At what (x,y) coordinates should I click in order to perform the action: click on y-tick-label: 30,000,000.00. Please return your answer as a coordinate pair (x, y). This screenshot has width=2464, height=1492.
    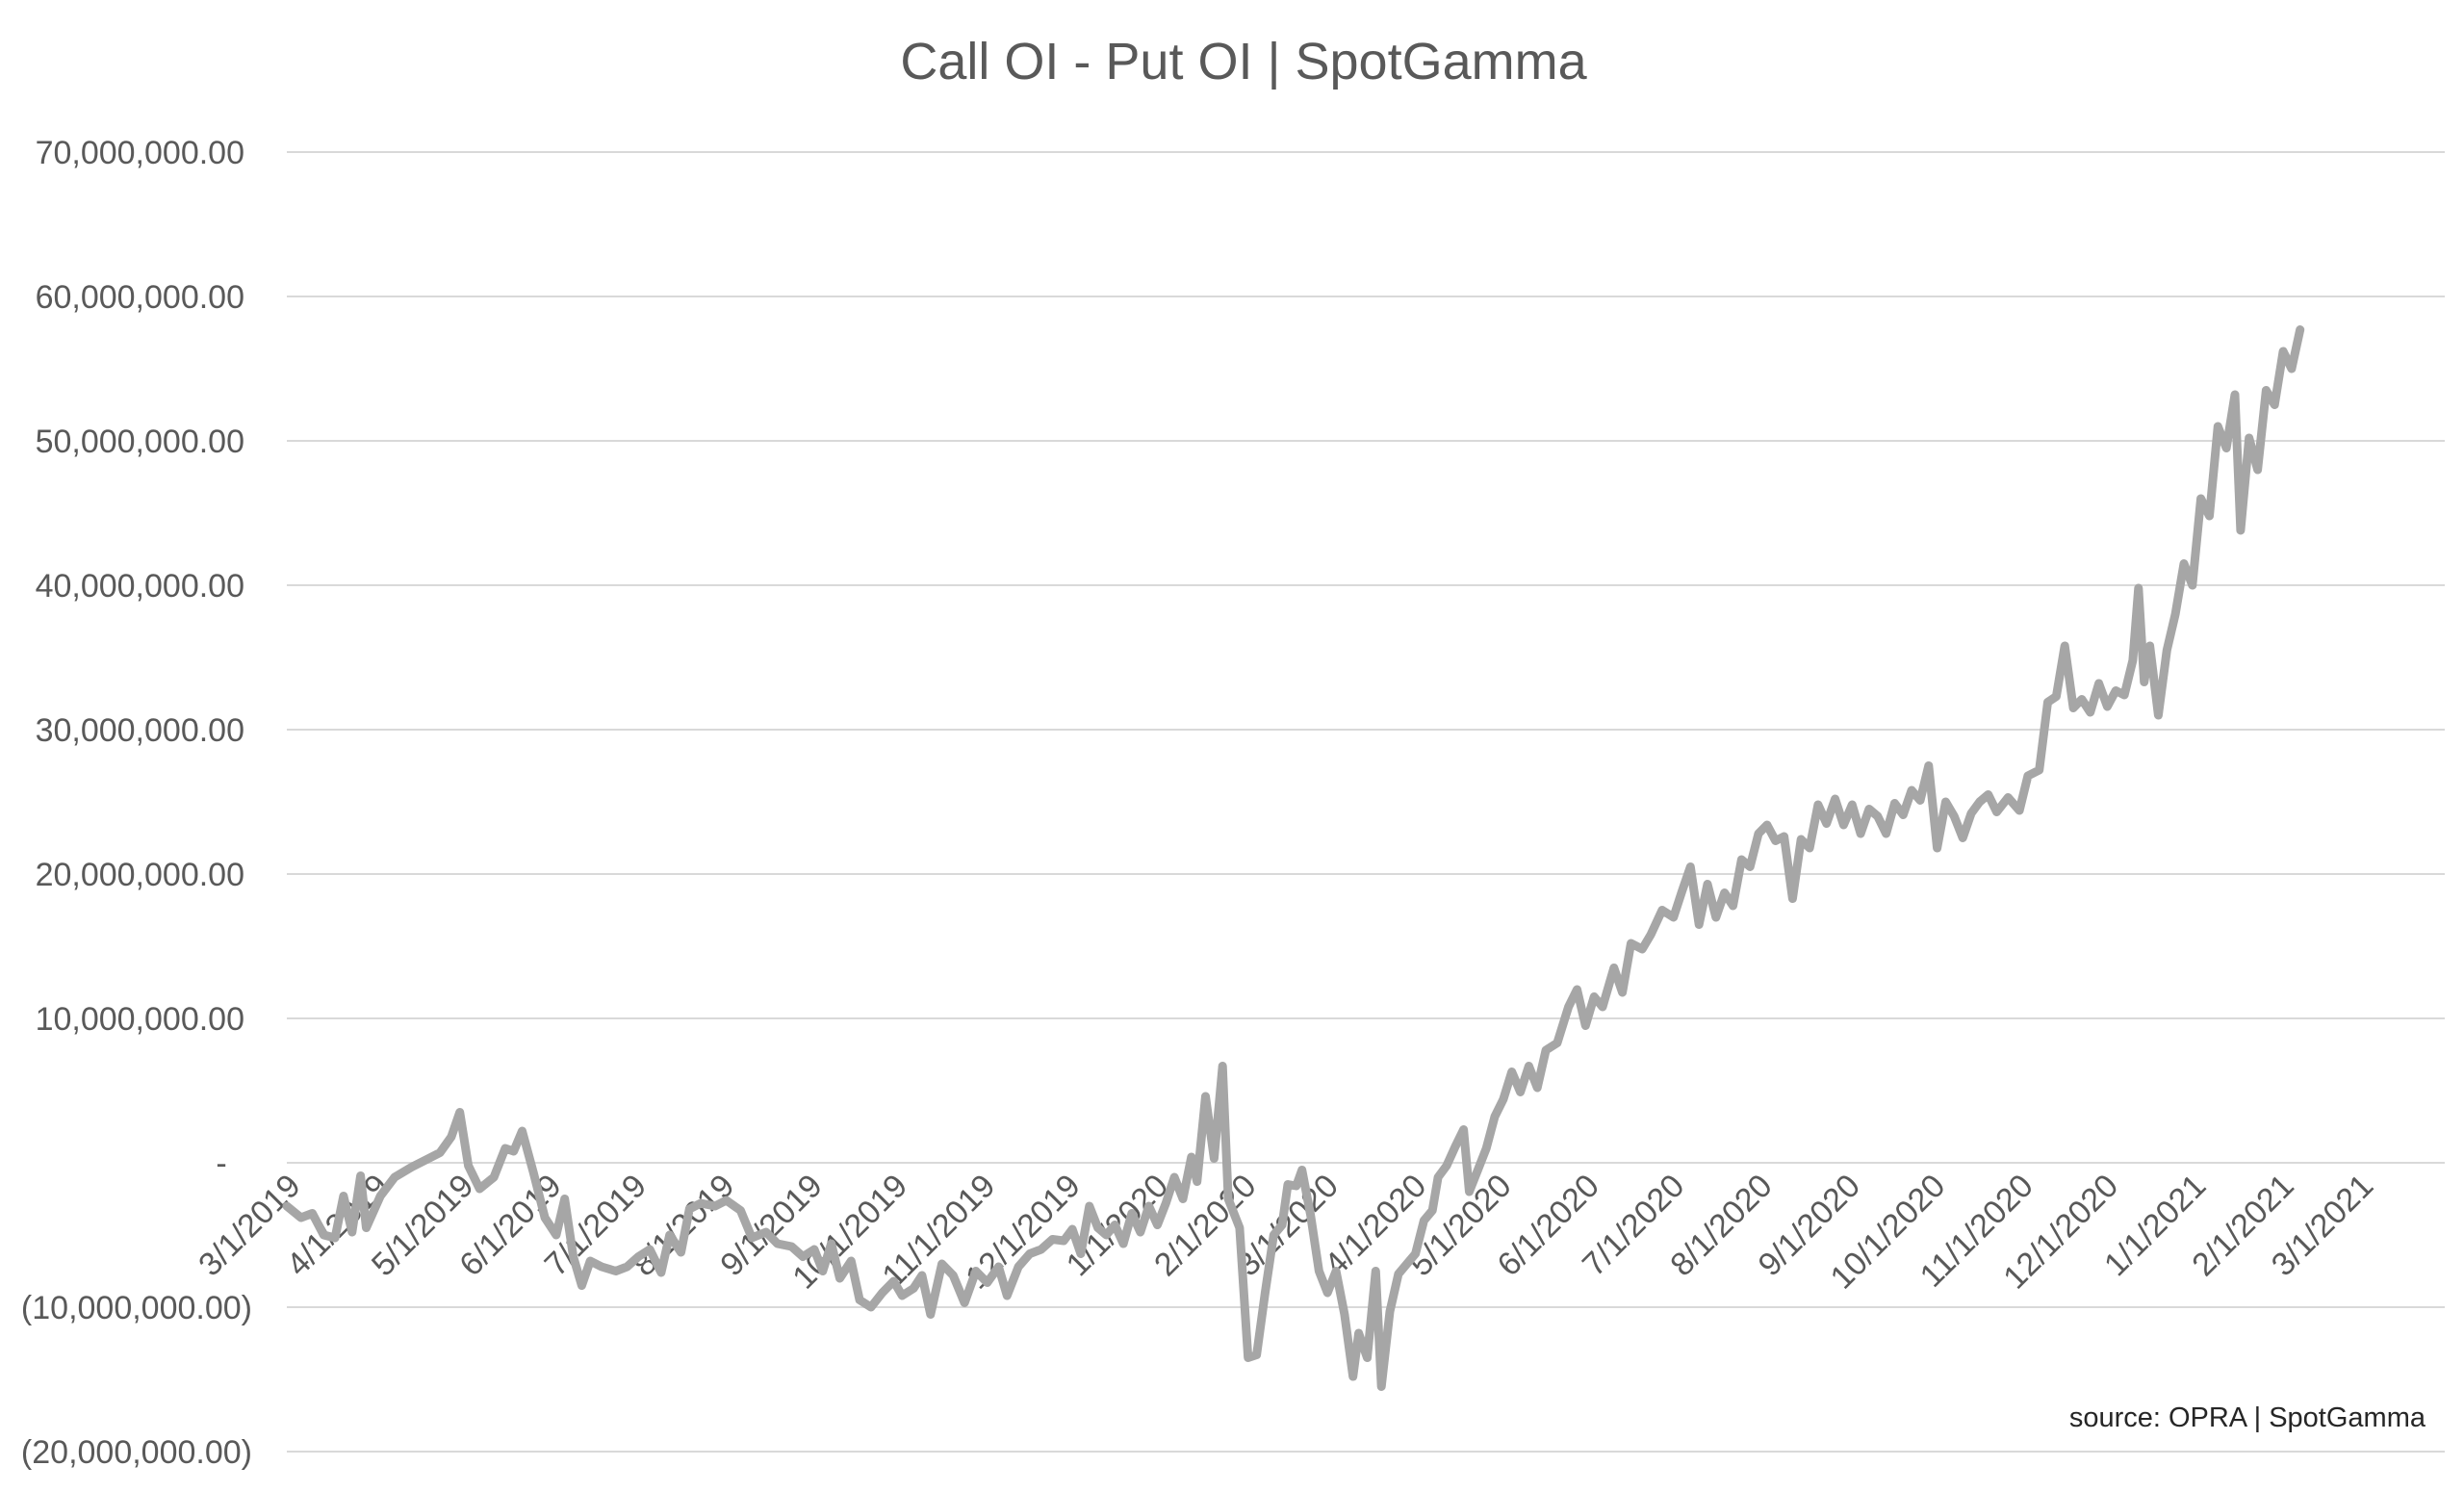
    Looking at the image, I should click on (140, 730).